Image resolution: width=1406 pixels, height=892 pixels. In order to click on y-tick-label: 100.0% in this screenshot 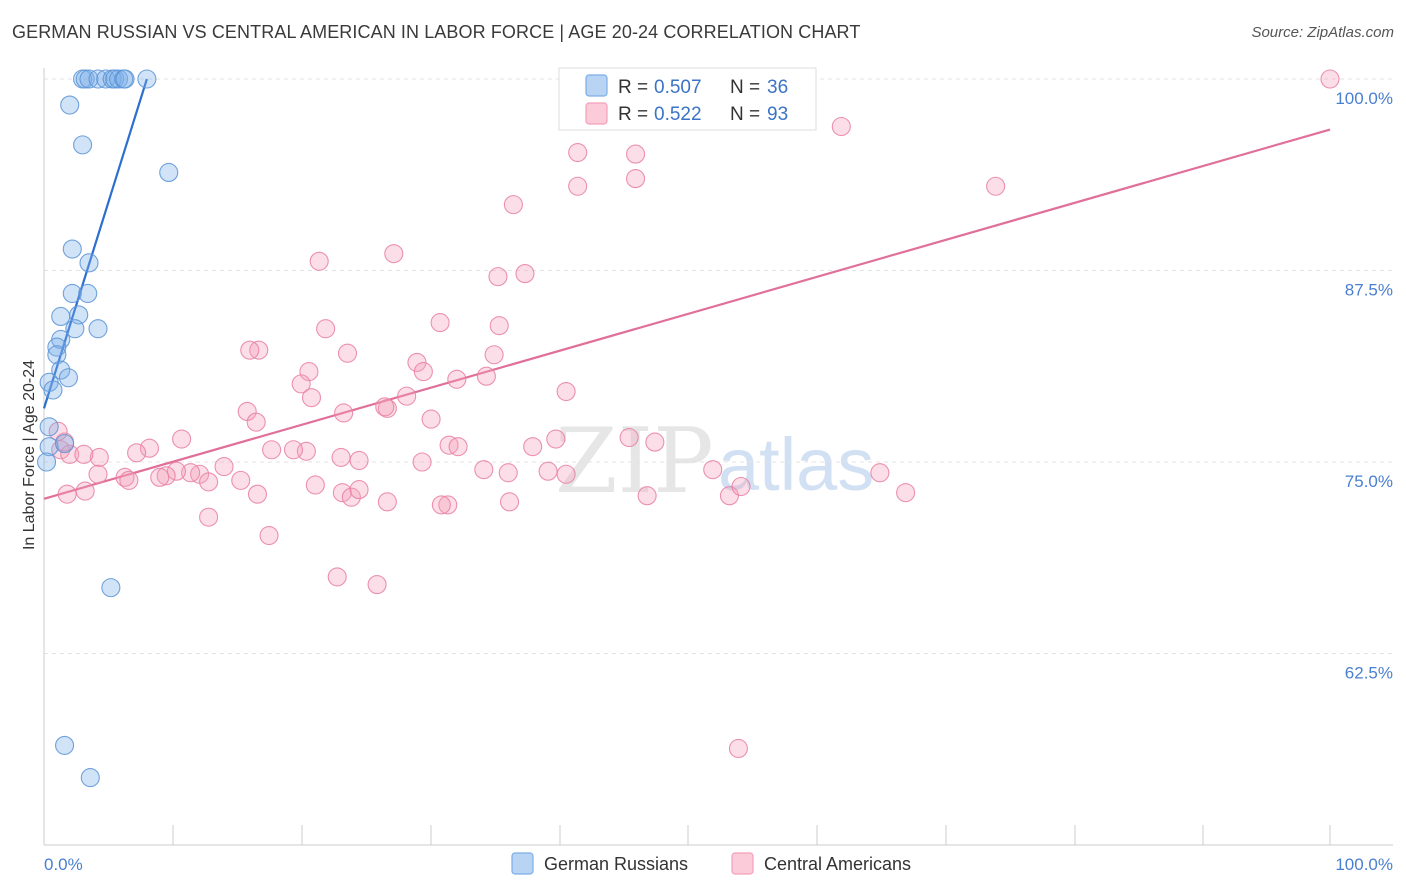, I will do `click(1364, 98)`.